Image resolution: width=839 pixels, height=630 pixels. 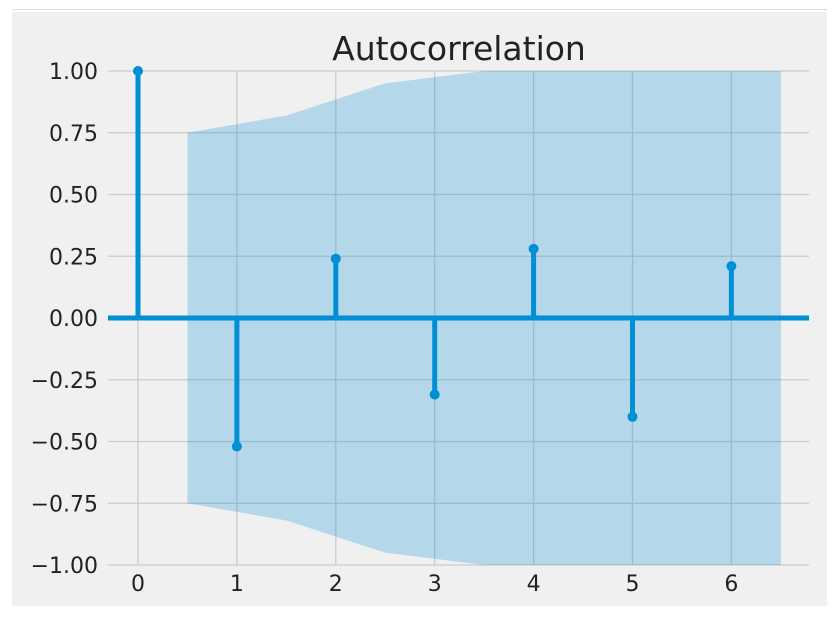 I want to click on x-tick-label: 3, so click(x=435, y=584).